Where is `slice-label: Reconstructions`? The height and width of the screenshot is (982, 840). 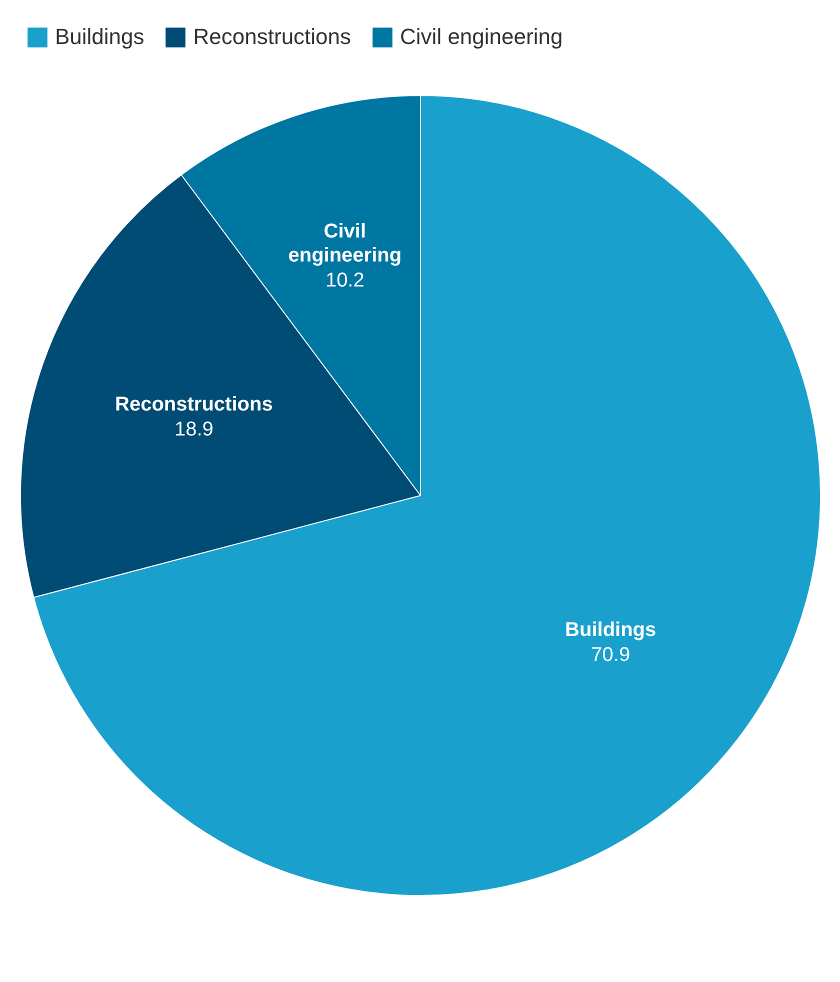
slice-label: Reconstructions is located at coordinates (194, 404).